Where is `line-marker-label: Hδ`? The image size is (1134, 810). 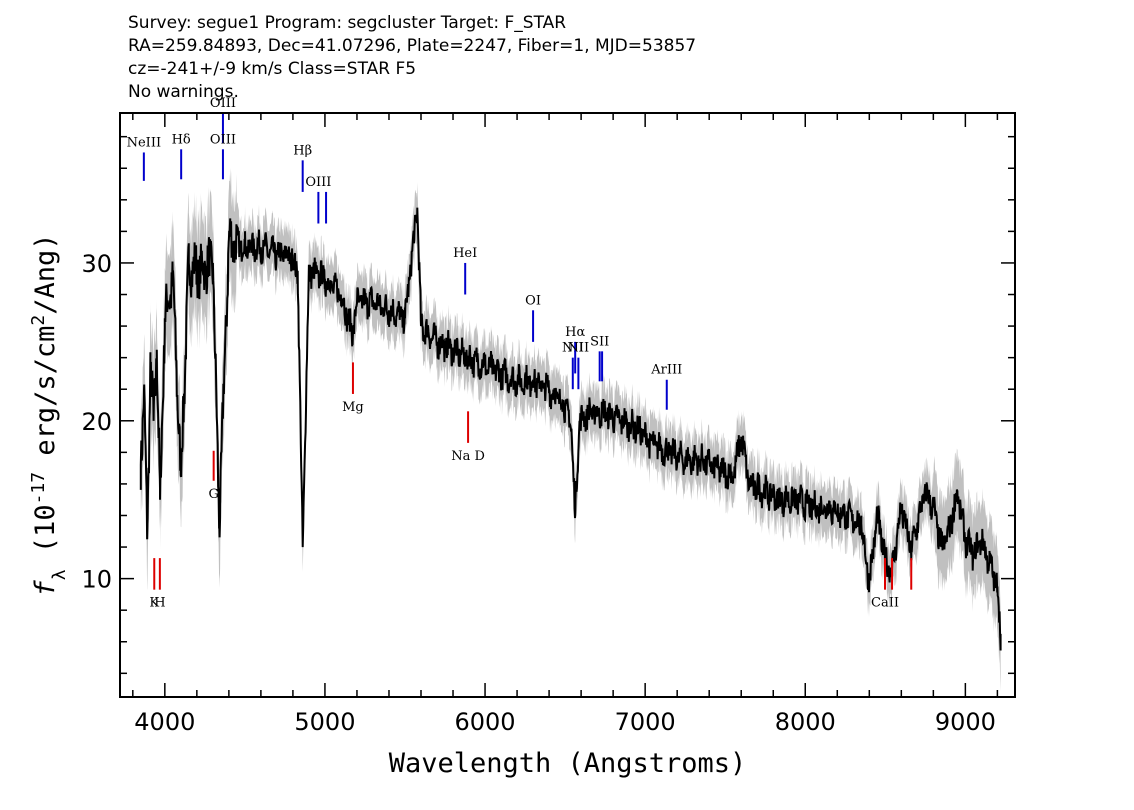 line-marker-label: Hδ is located at coordinates (181, 139).